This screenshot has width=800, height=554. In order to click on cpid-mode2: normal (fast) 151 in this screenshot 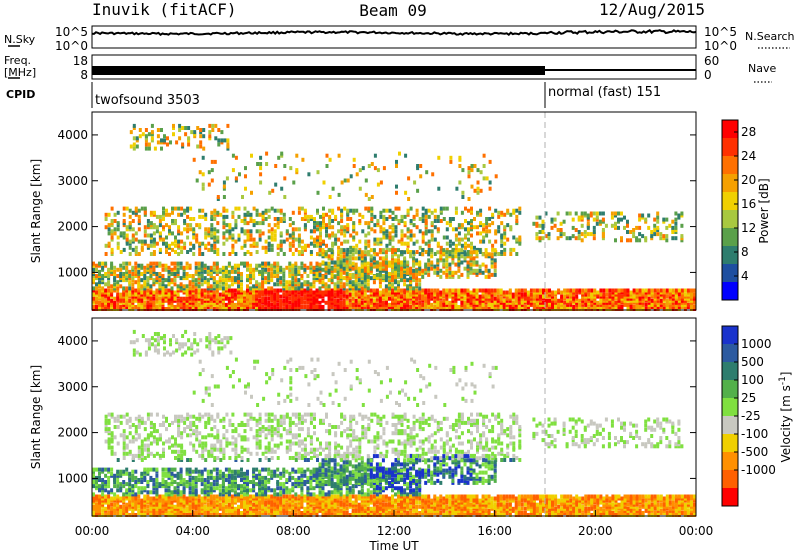, I will do `click(604, 92)`.